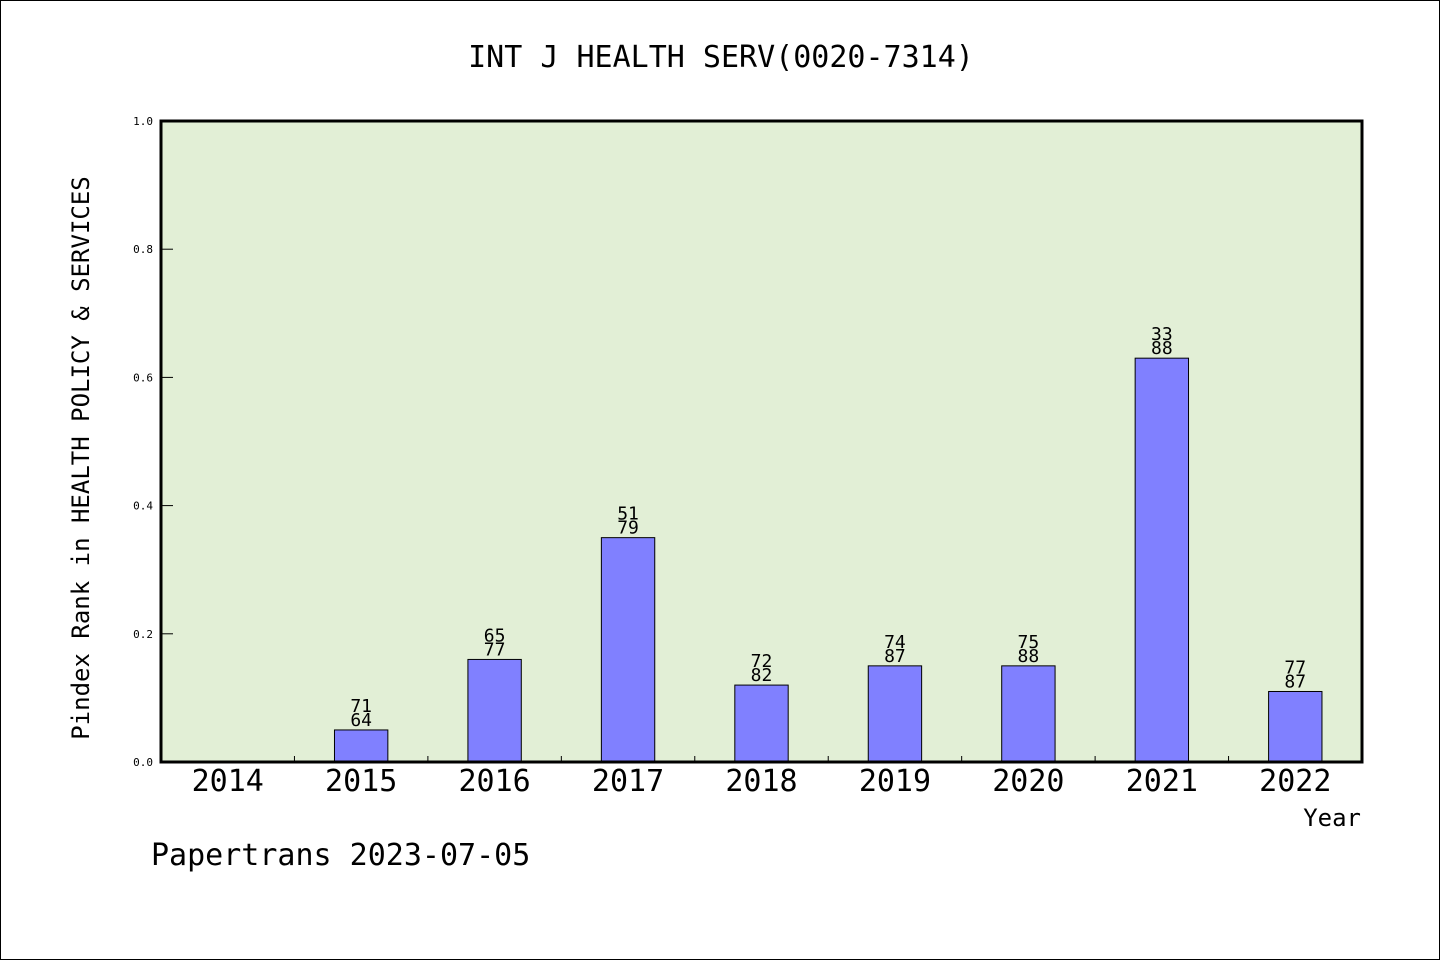  I want to click on data-label-top: 33, so click(1162, 334).